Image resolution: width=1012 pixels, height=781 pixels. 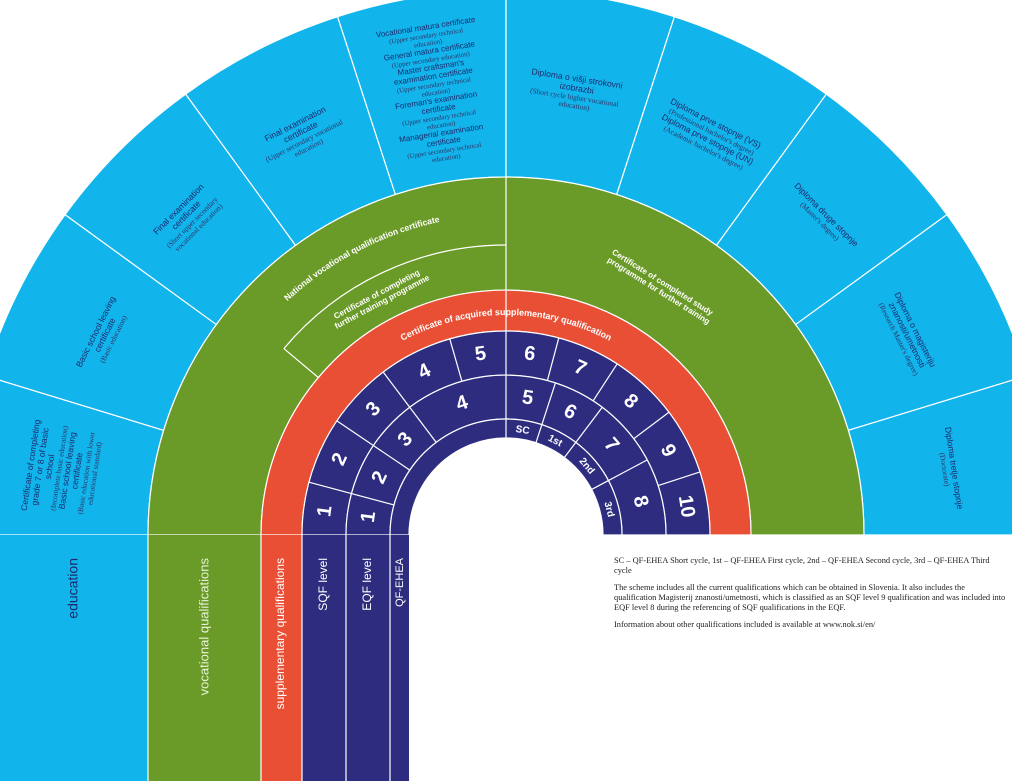 What do you see at coordinates (74, 658) in the screenshot?
I see `legend-education-column` at bounding box center [74, 658].